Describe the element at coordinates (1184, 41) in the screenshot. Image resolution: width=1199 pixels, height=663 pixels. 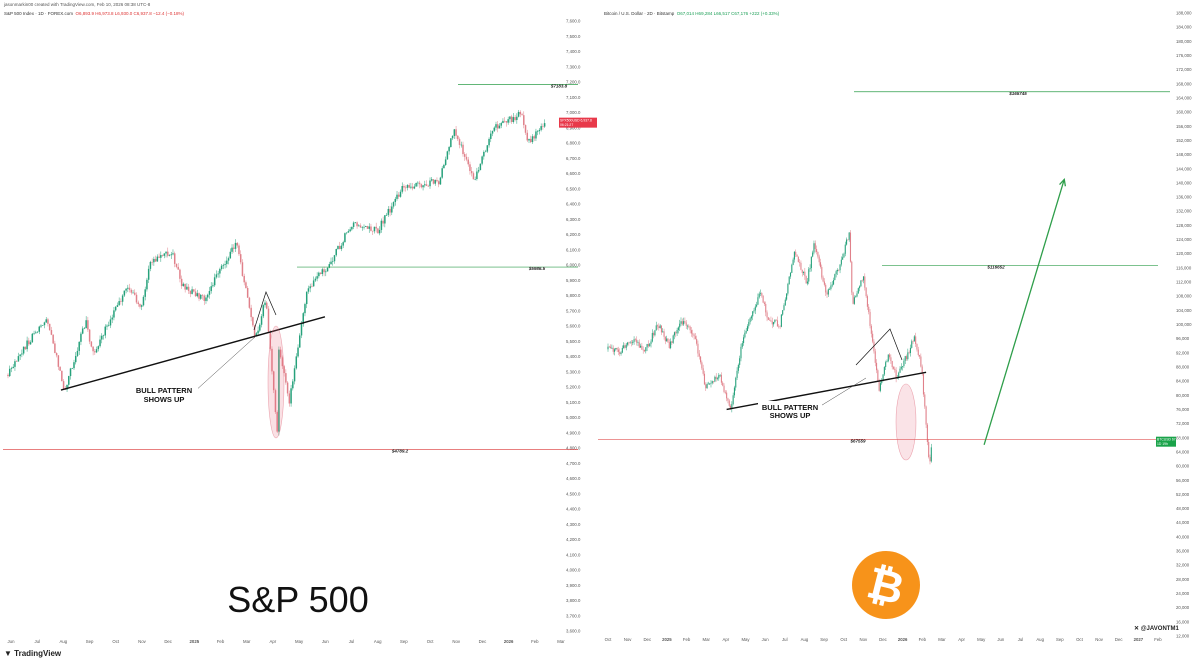
I see `btc-y-tick: 180,000` at that location.